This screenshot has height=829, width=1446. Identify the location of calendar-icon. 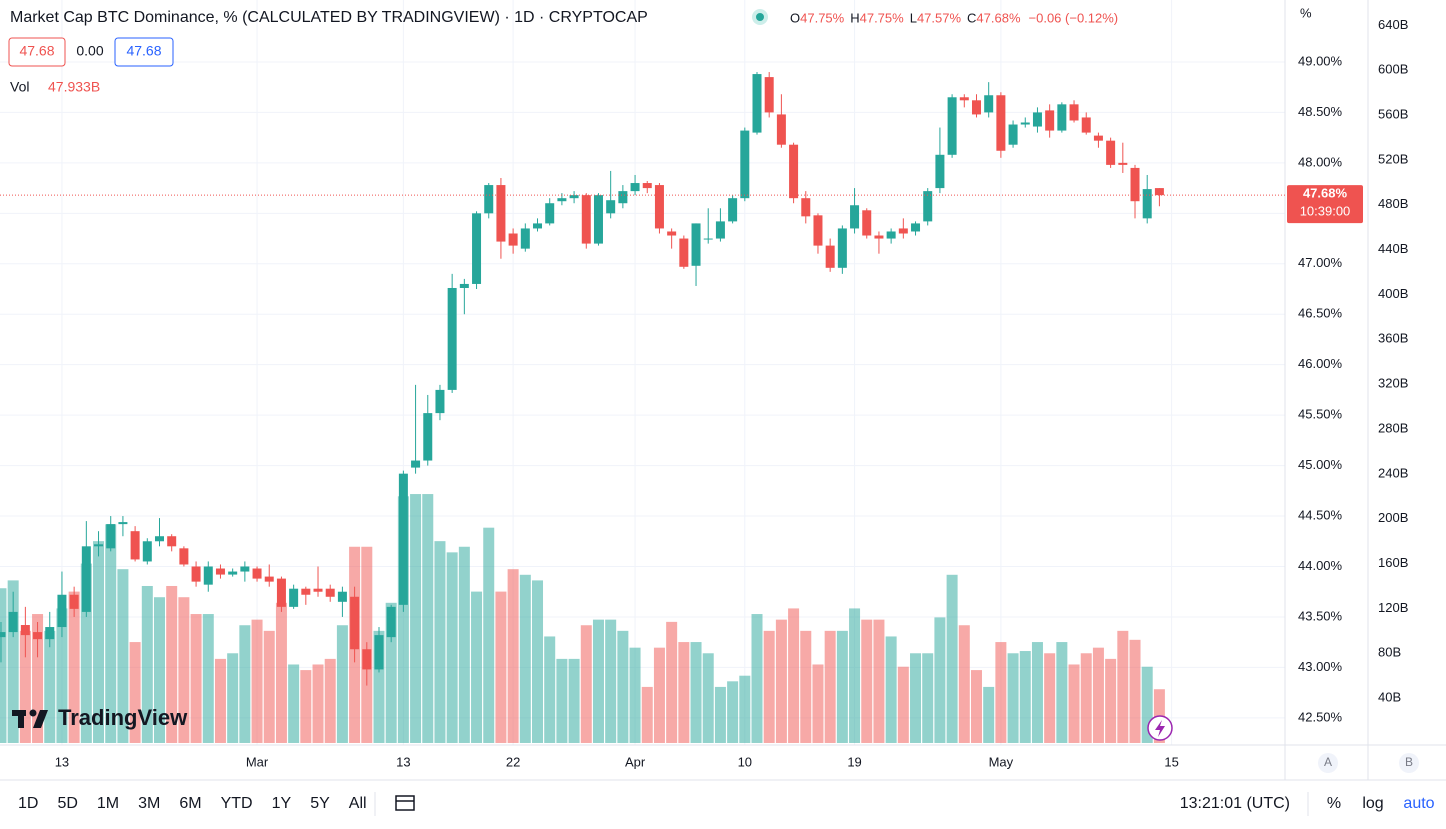
(405, 803).